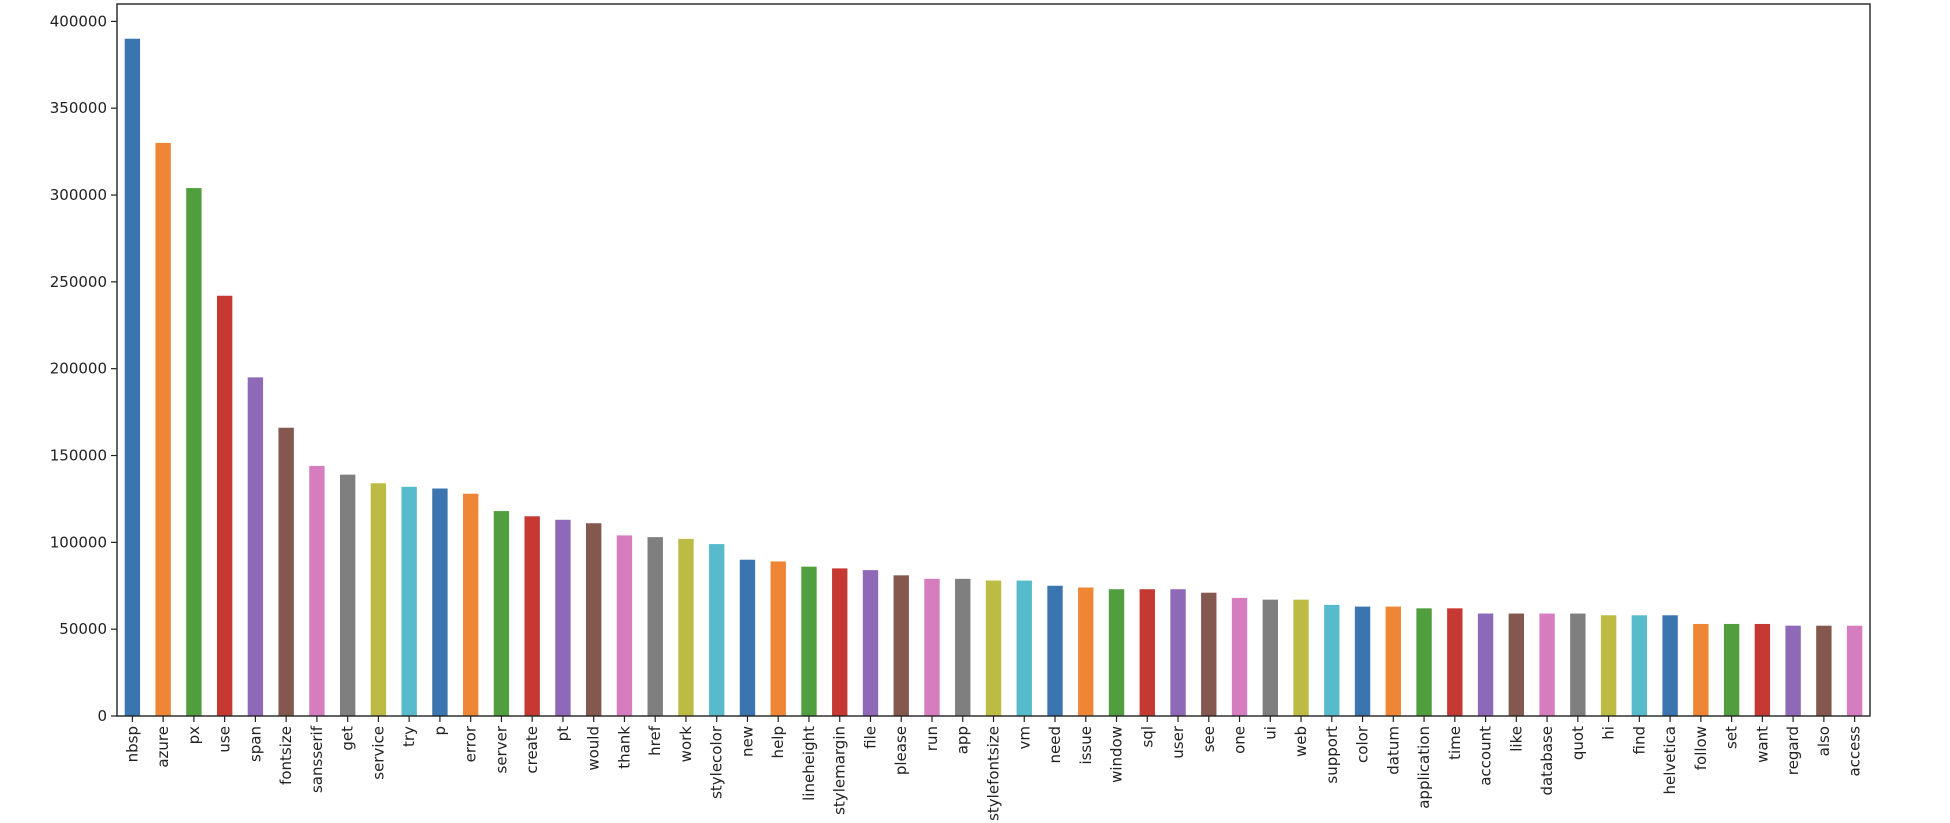 This screenshot has width=1950, height=823. Describe the element at coordinates (1055, 650) in the screenshot. I see `bar-need` at that location.